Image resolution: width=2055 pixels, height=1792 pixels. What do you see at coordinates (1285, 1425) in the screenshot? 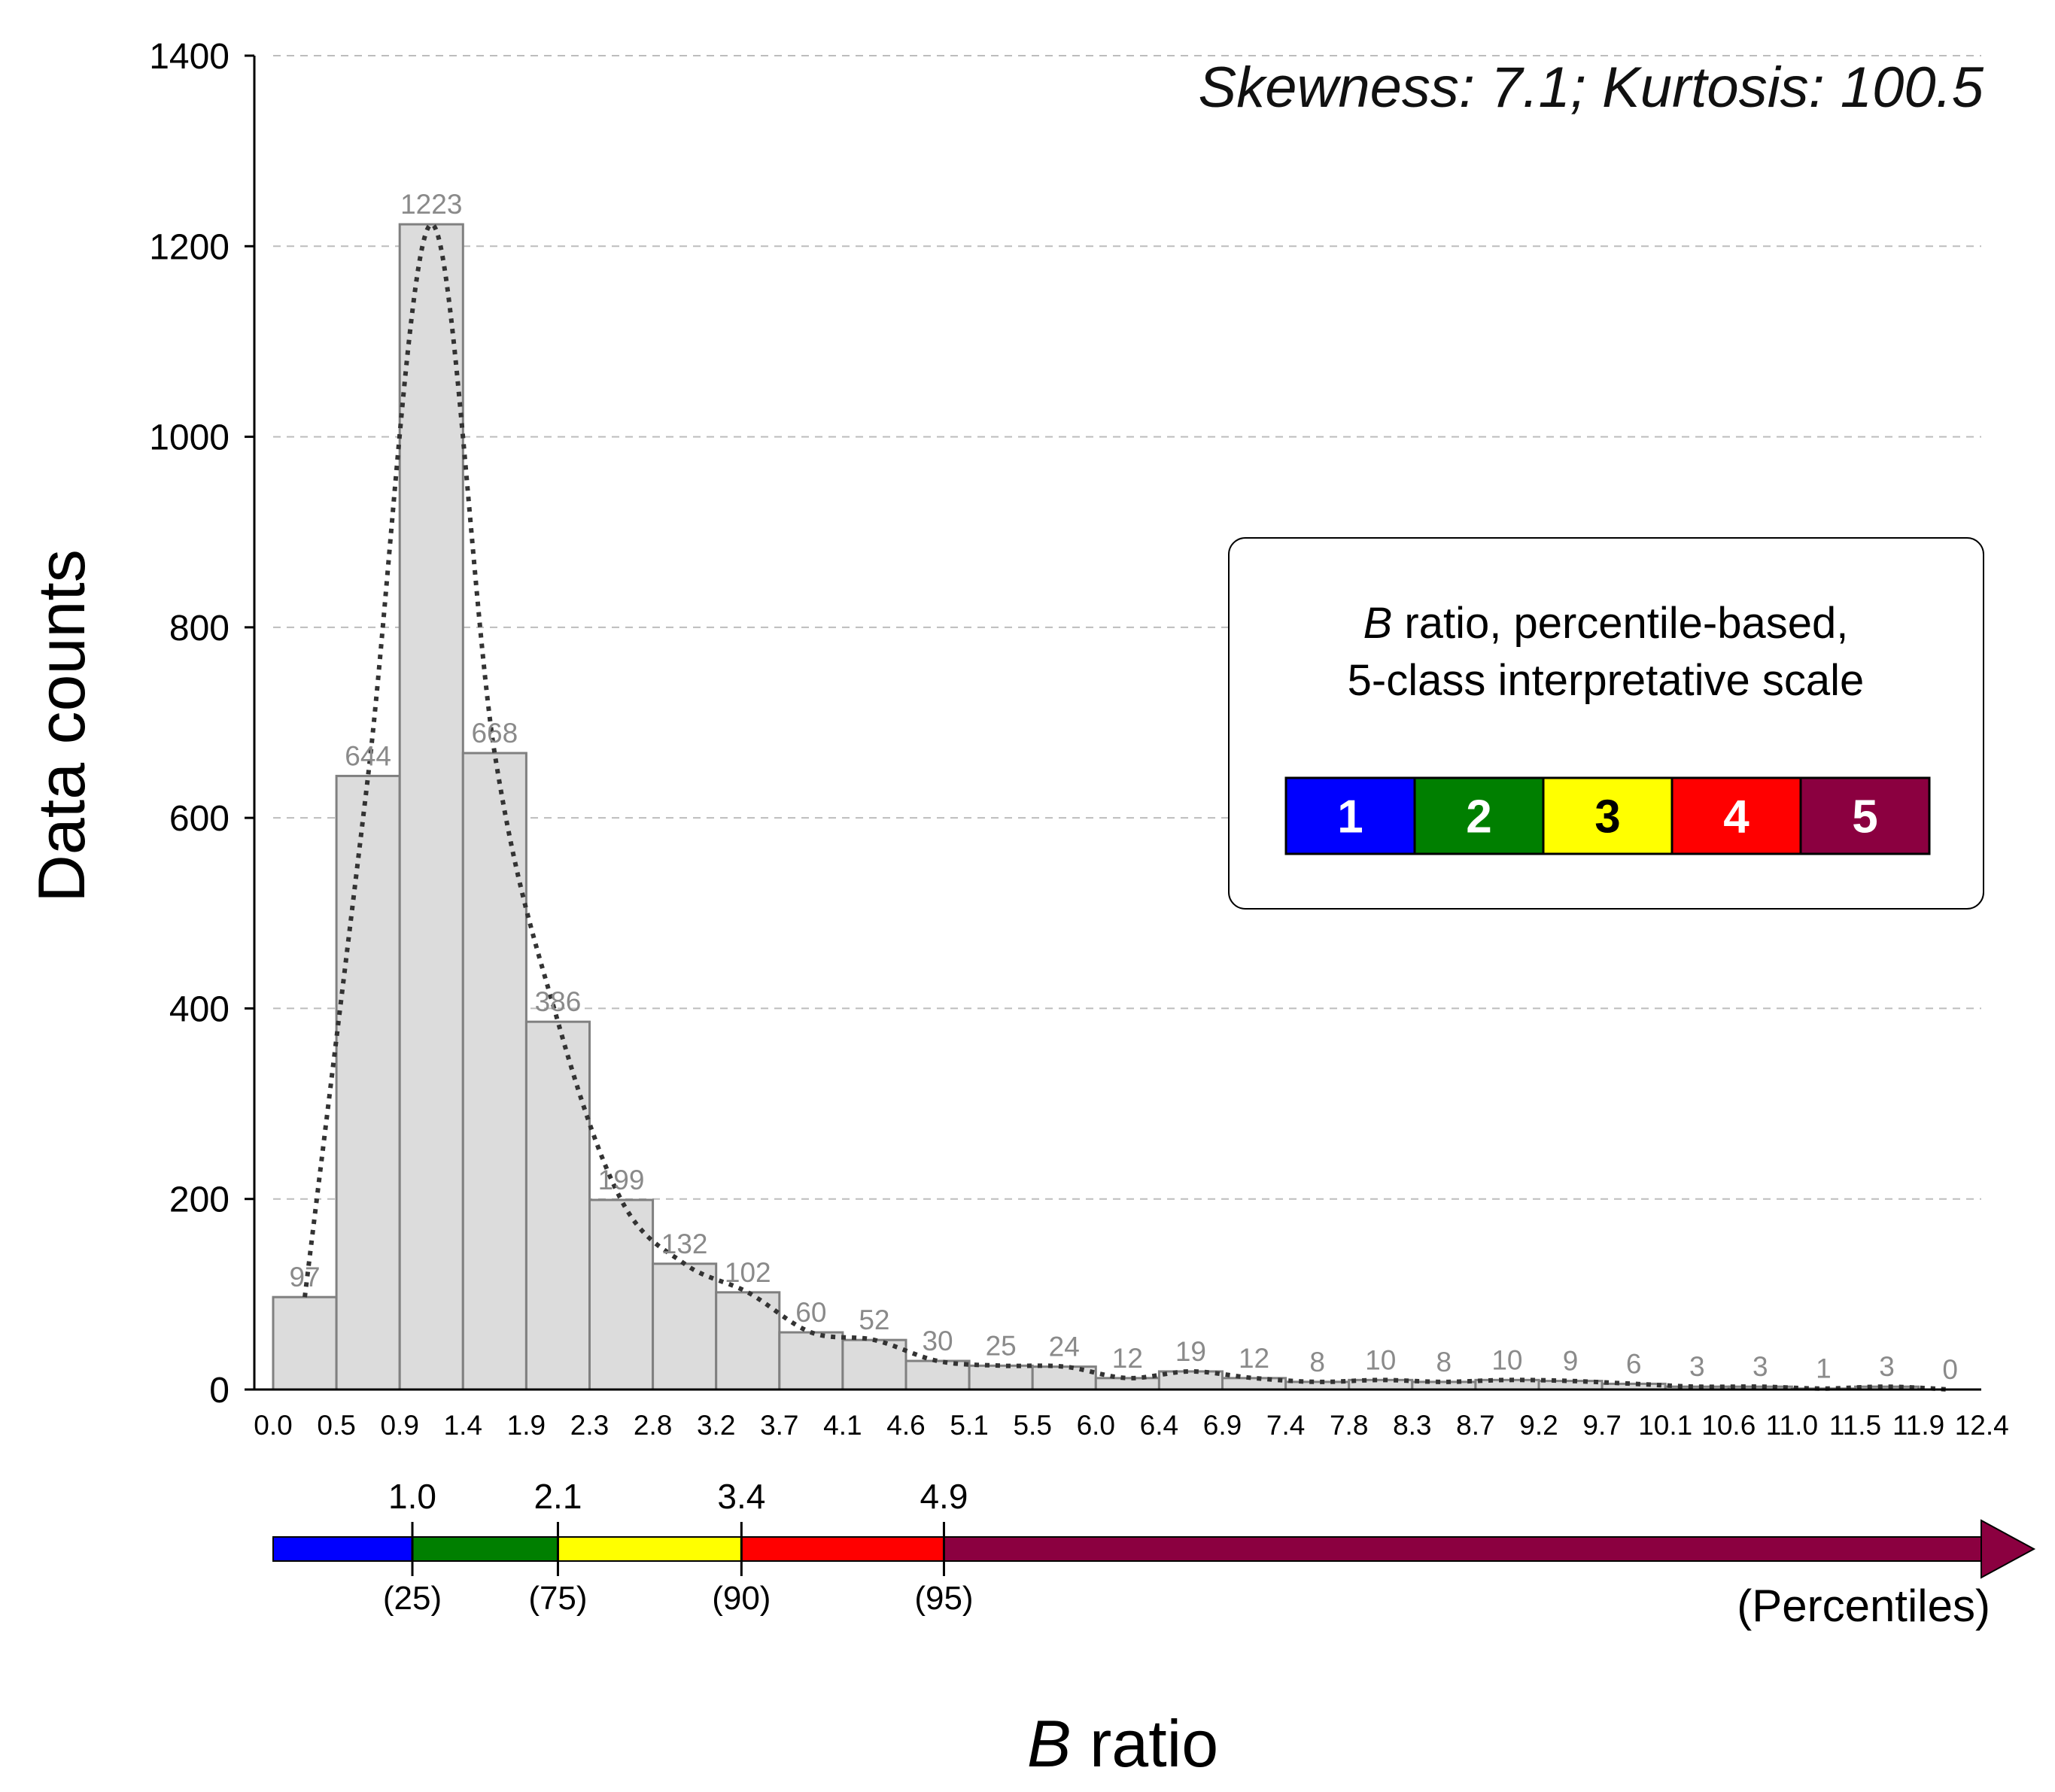
I see `x-tick-label: 7.4` at bounding box center [1285, 1425].